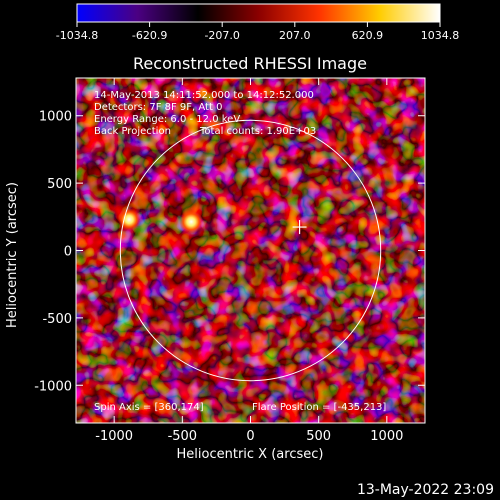  I want to click on colorbar-tick-label: 207.0, so click(295, 35).